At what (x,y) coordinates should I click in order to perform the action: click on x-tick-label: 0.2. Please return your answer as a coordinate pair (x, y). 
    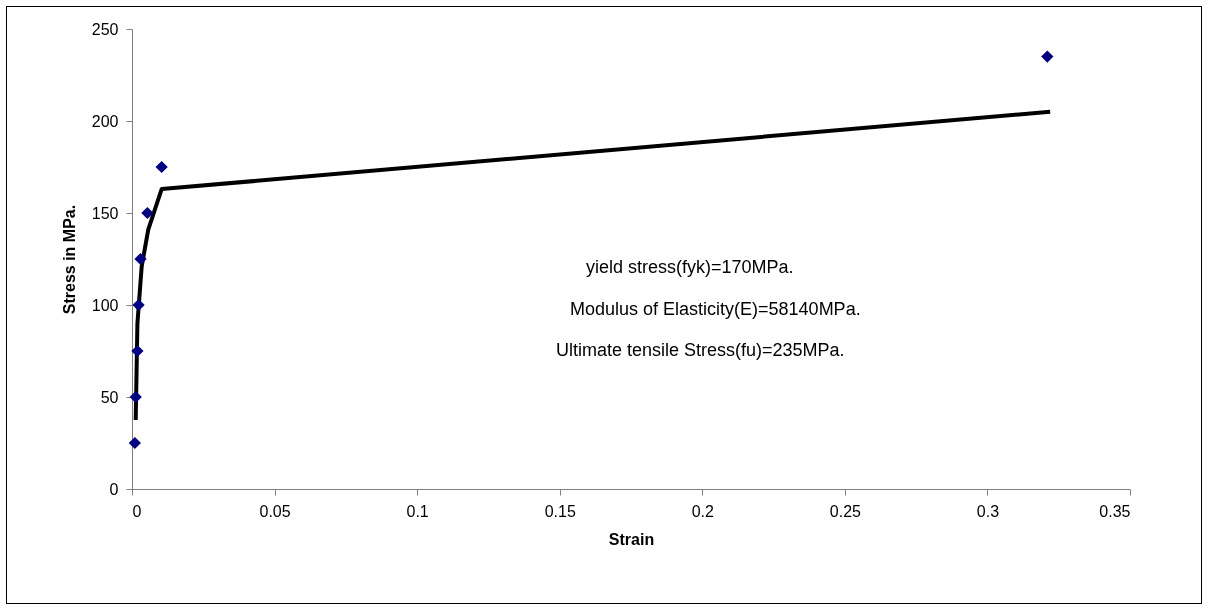
    Looking at the image, I should click on (702, 511).